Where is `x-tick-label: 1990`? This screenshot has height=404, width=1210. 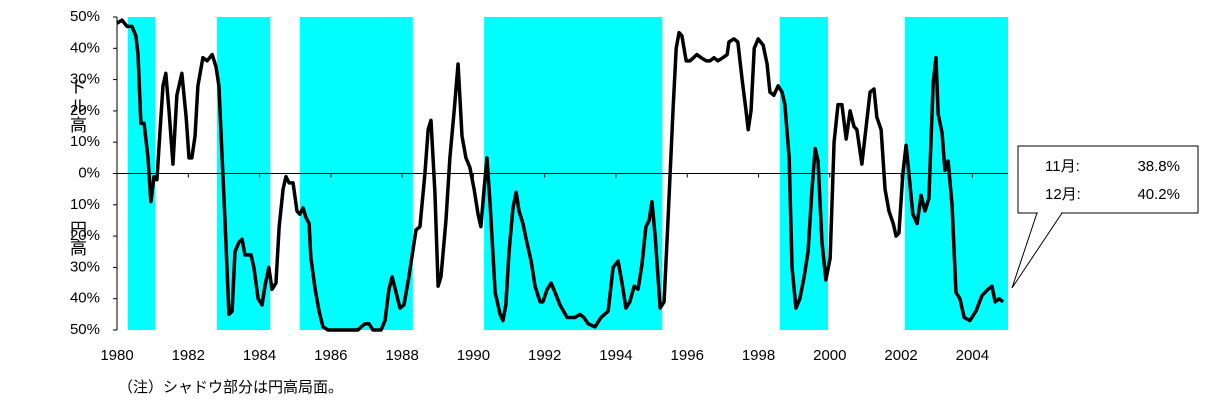 x-tick-label: 1990 is located at coordinates (473, 355).